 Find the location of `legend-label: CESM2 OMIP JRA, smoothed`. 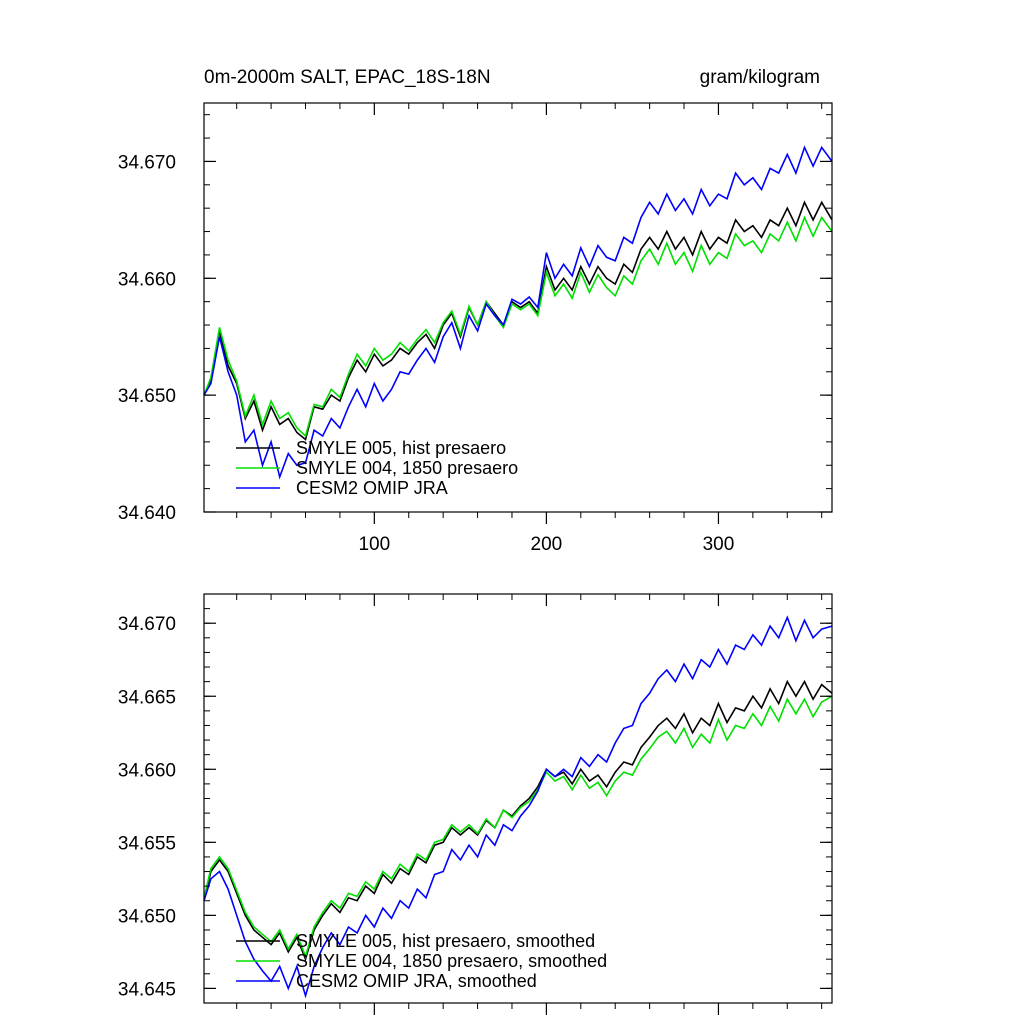

legend-label: CESM2 OMIP JRA, smoothed is located at coordinates (416, 981).